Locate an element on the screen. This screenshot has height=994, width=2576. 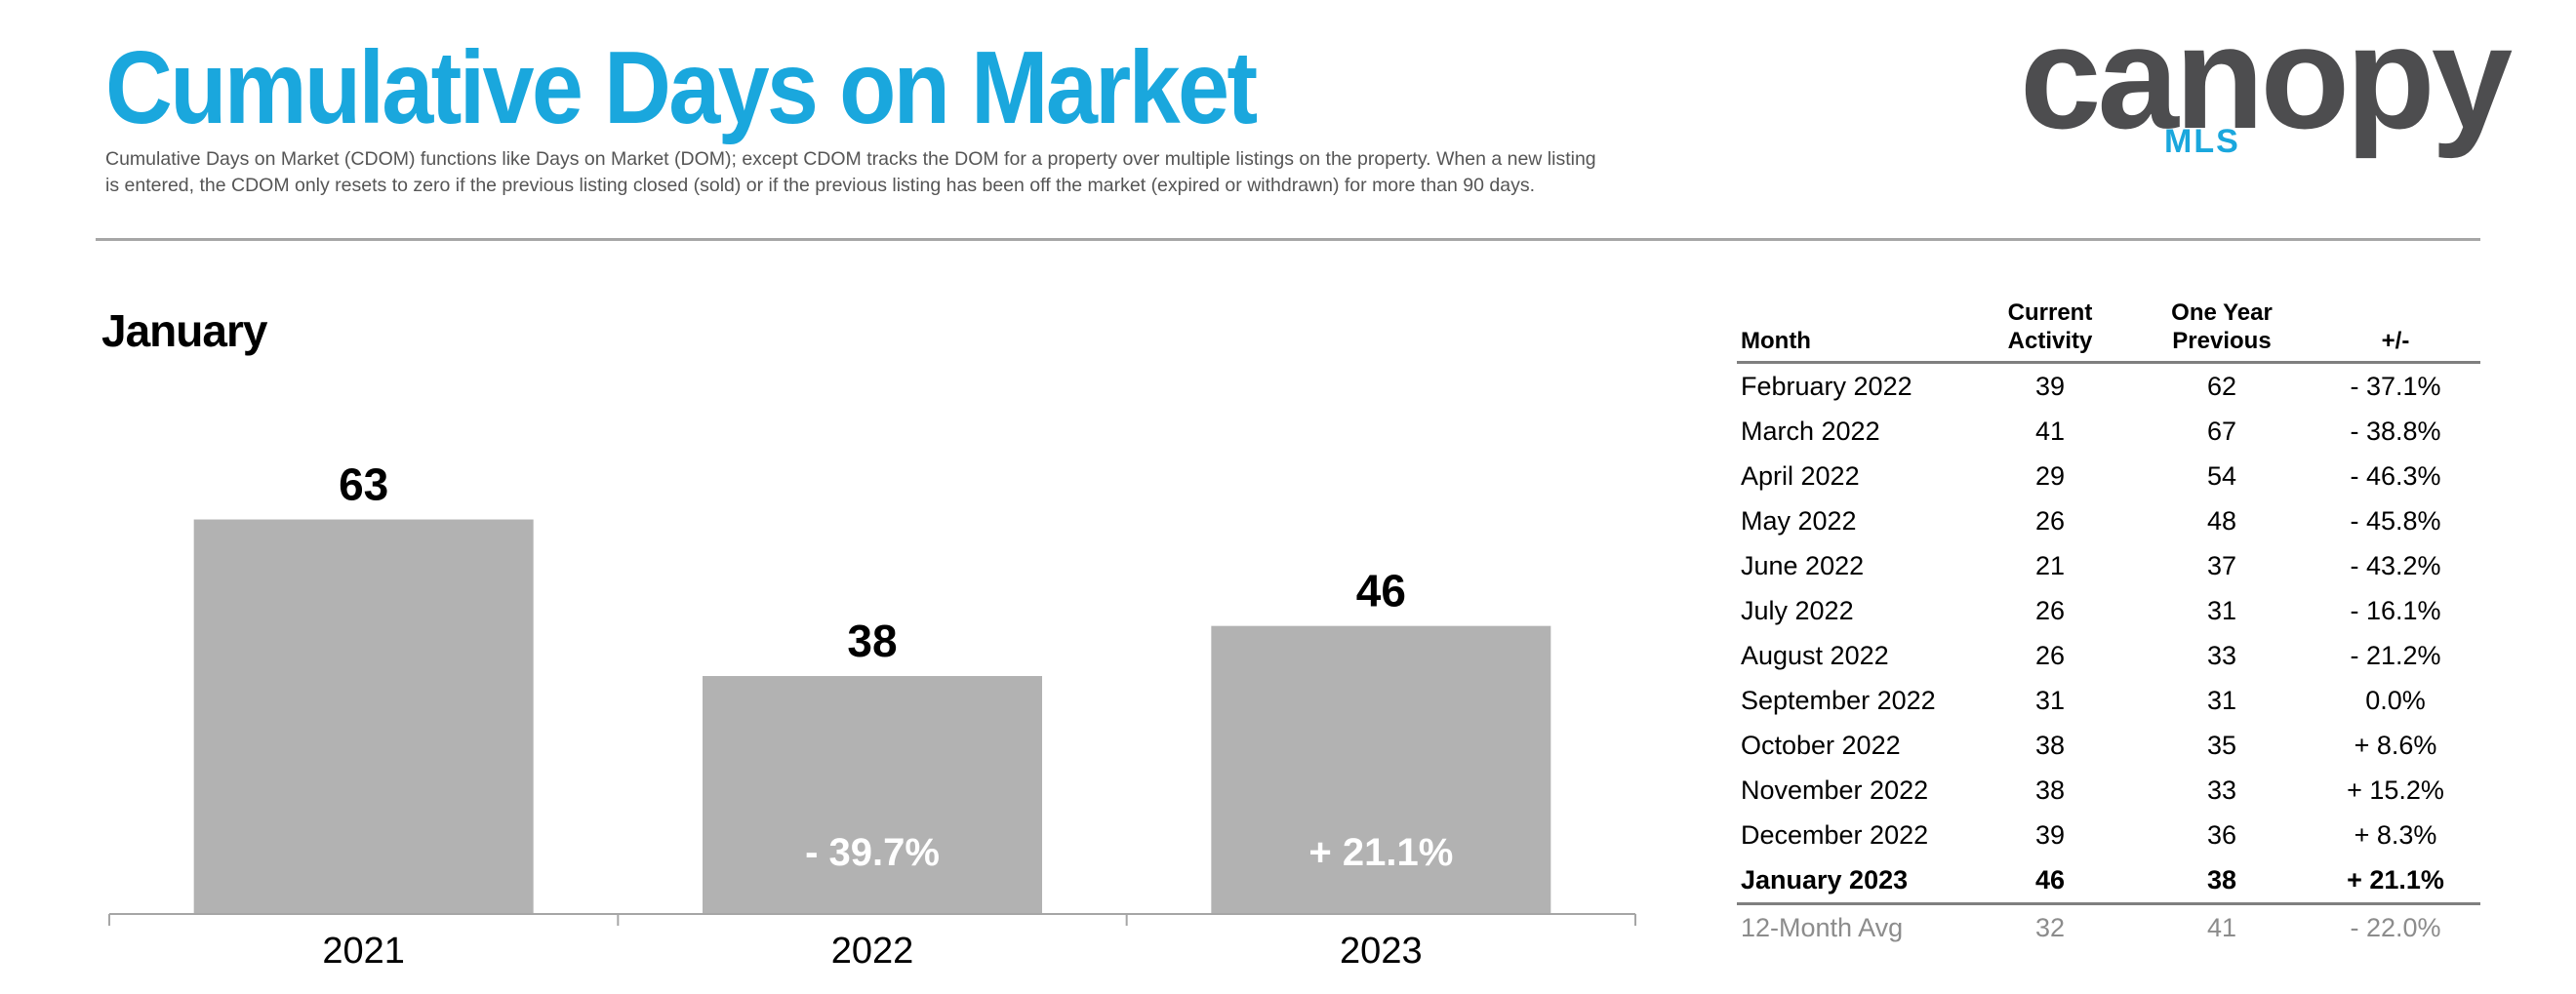
bar-change-label: + 21.1% is located at coordinates (1380, 852).